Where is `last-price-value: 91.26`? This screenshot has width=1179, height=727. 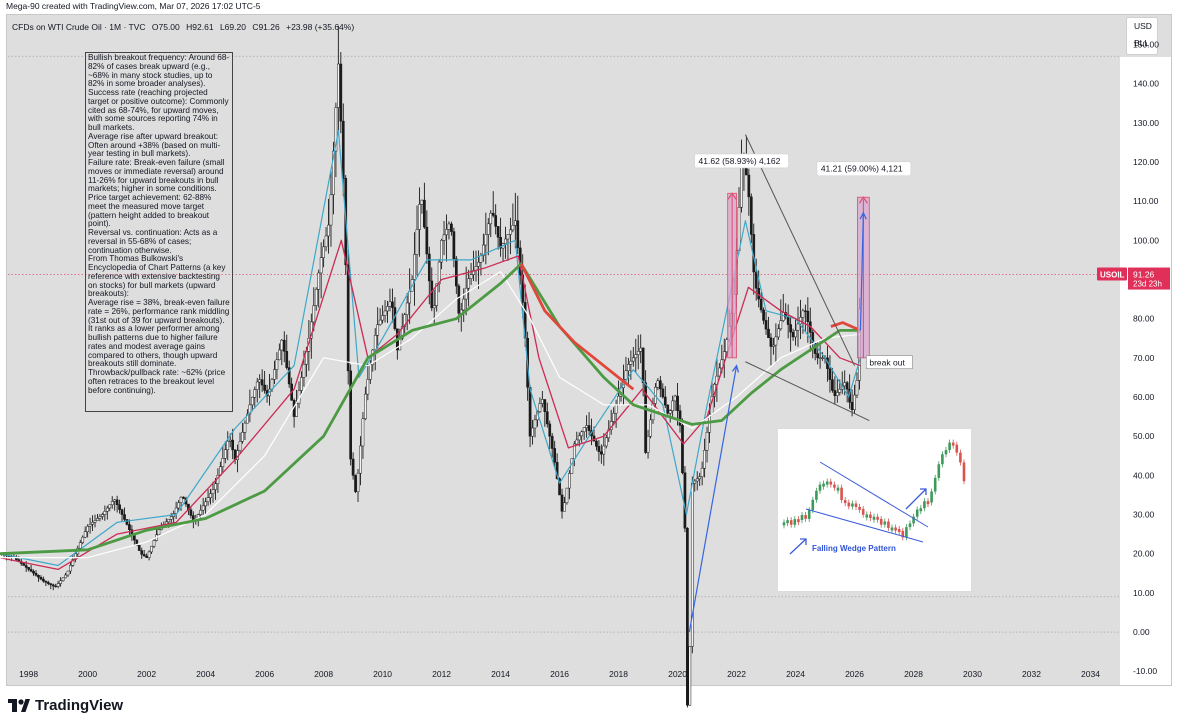 last-price-value: 91.26 is located at coordinates (1144, 275).